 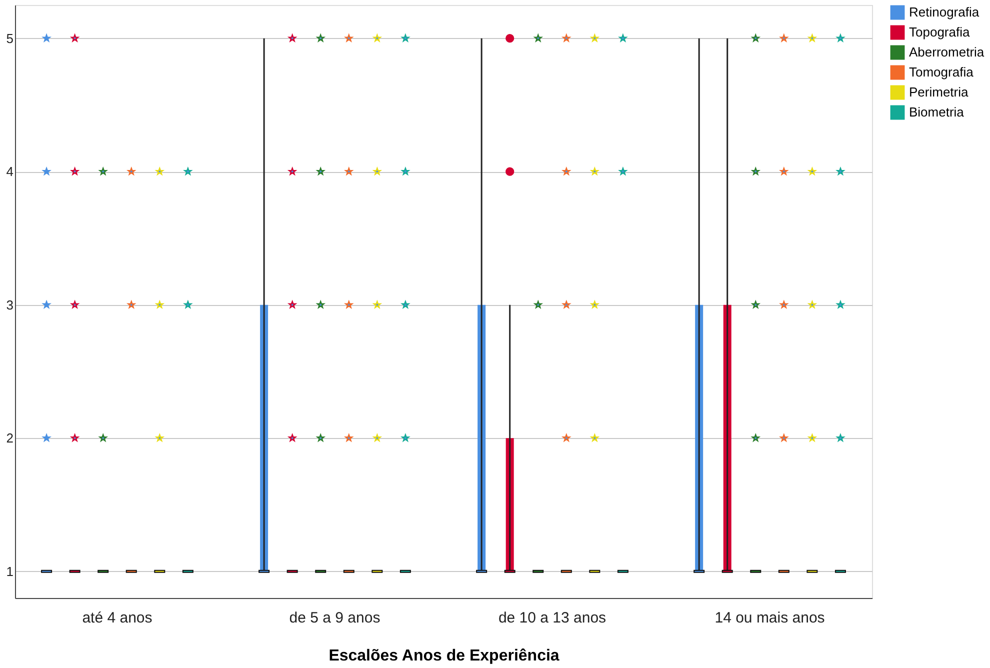 I want to click on legend-label: Tomografia, so click(x=941, y=72).